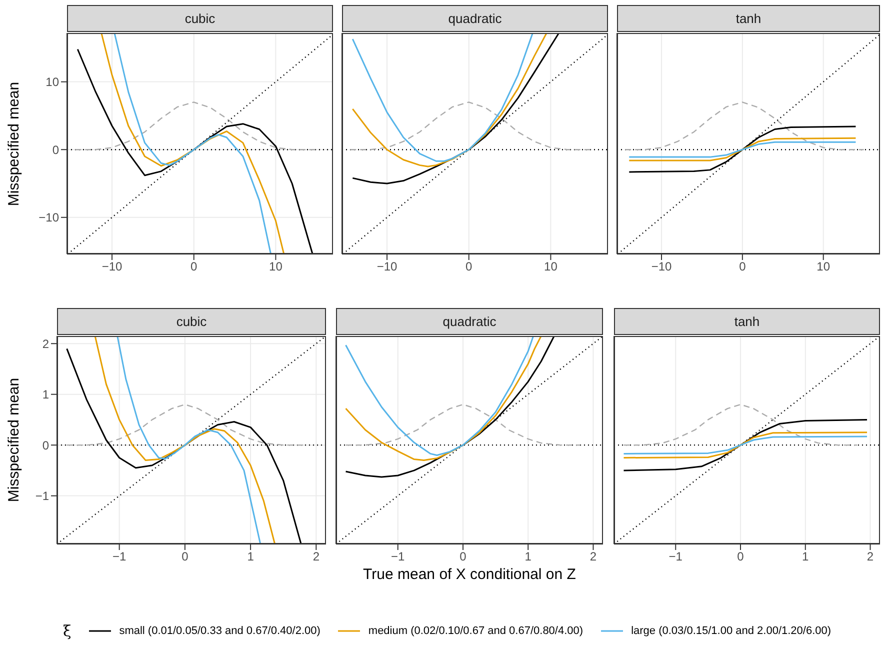 This screenshot has height=645, width=894. Describe the element at coordinates (731, 631) in the screenshot. I see `legend-label: large (0.03/0.15/1.00 and 2.00/1.20/6.00)` at that location.